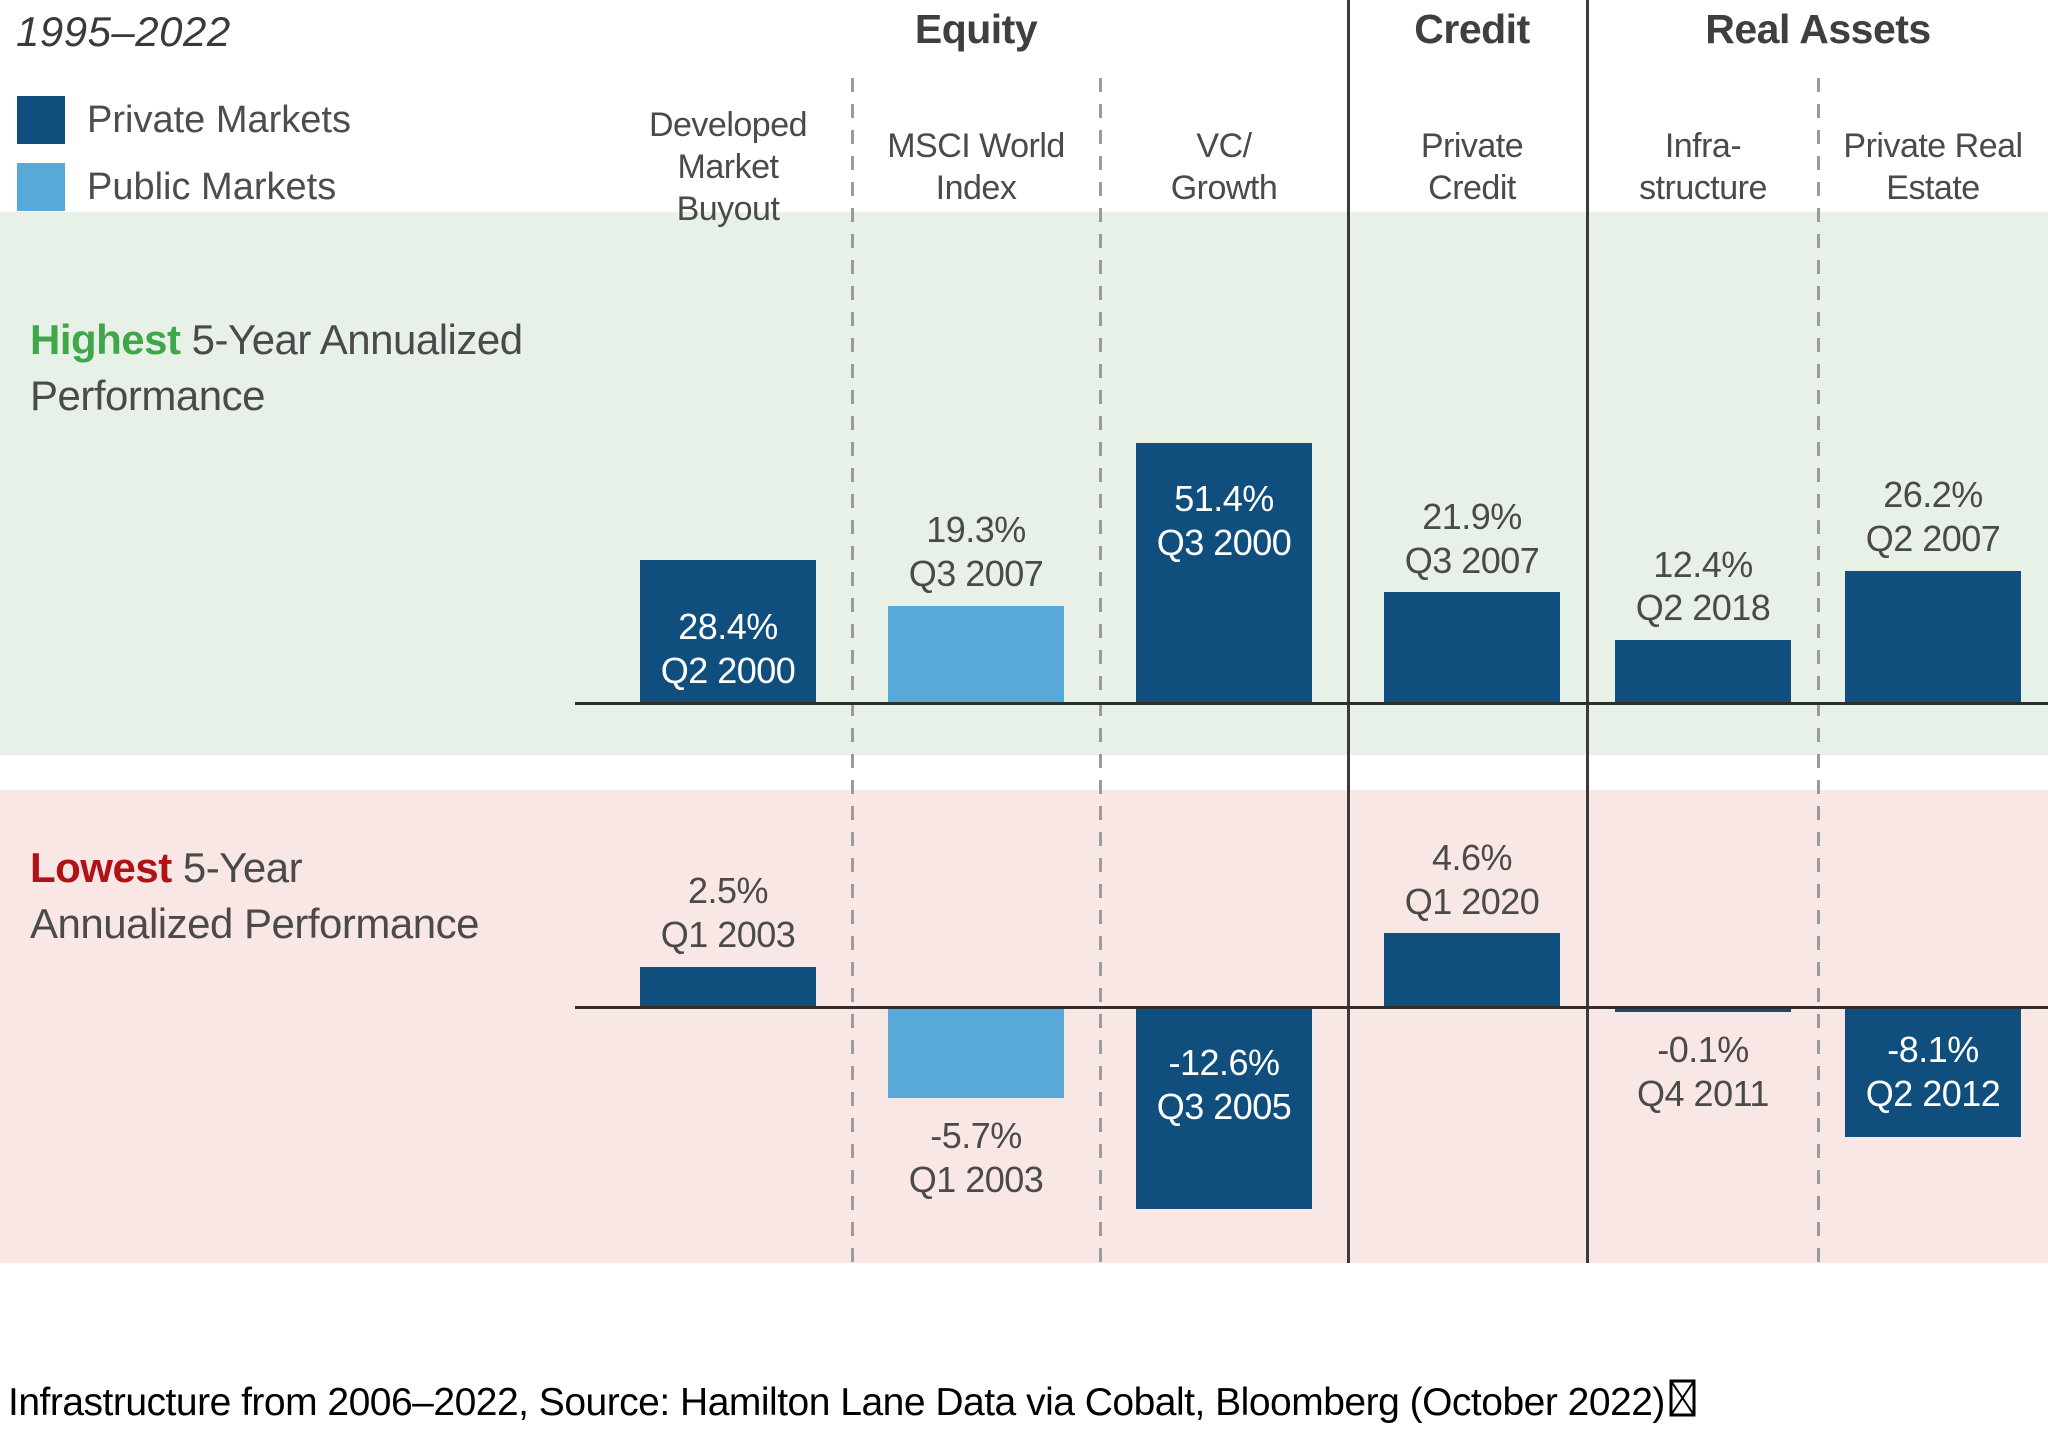 This screenshot has width=2048, height=1430. I want to click on bar-label: 2.5% Q1 2003, so click(728, 913).